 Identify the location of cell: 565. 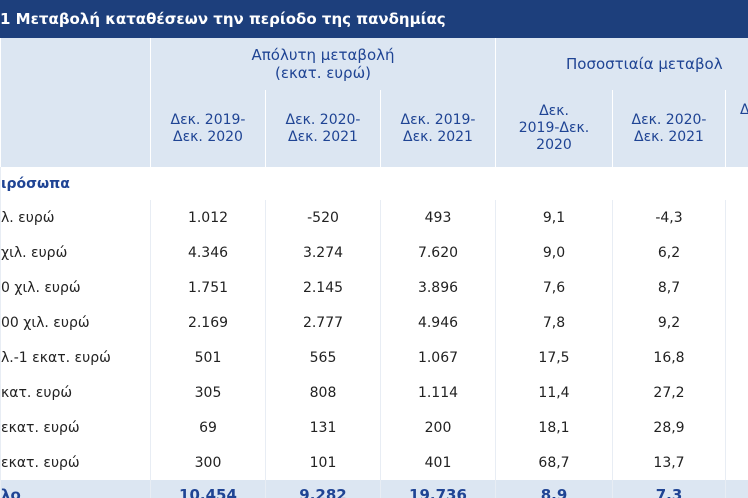
(323, 357).